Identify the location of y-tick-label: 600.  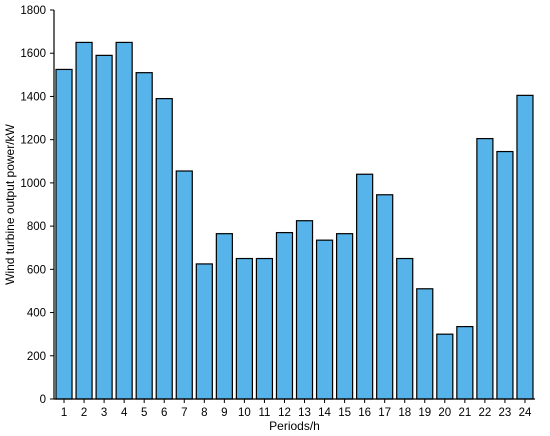
(36, 270).